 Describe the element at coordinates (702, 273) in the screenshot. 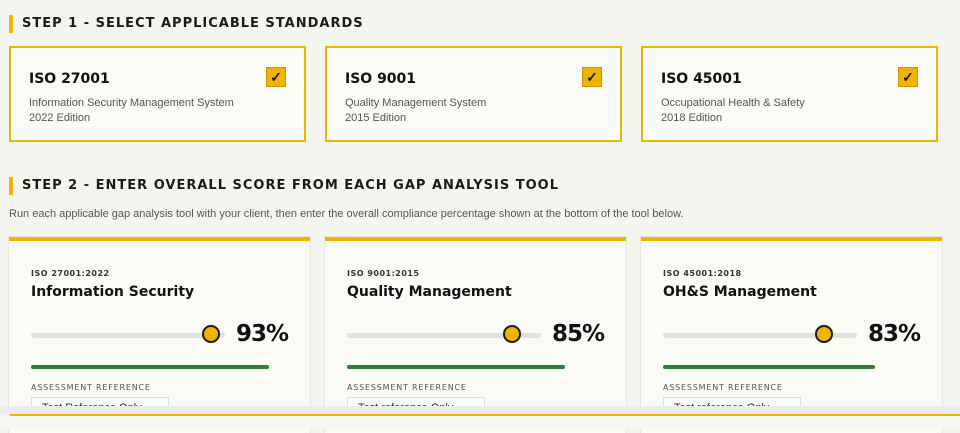

I see `score-card-tag: ISO 45001:2018` at that location.